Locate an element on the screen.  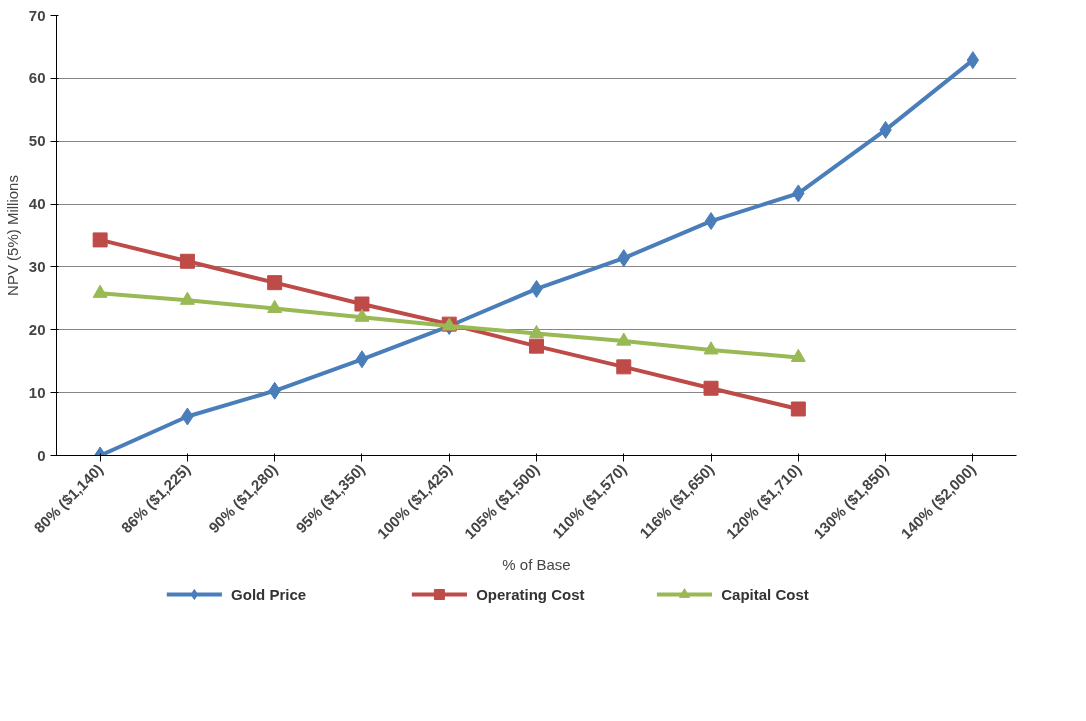
legend-label: Capital Cost is located at coordinates (765, 594).